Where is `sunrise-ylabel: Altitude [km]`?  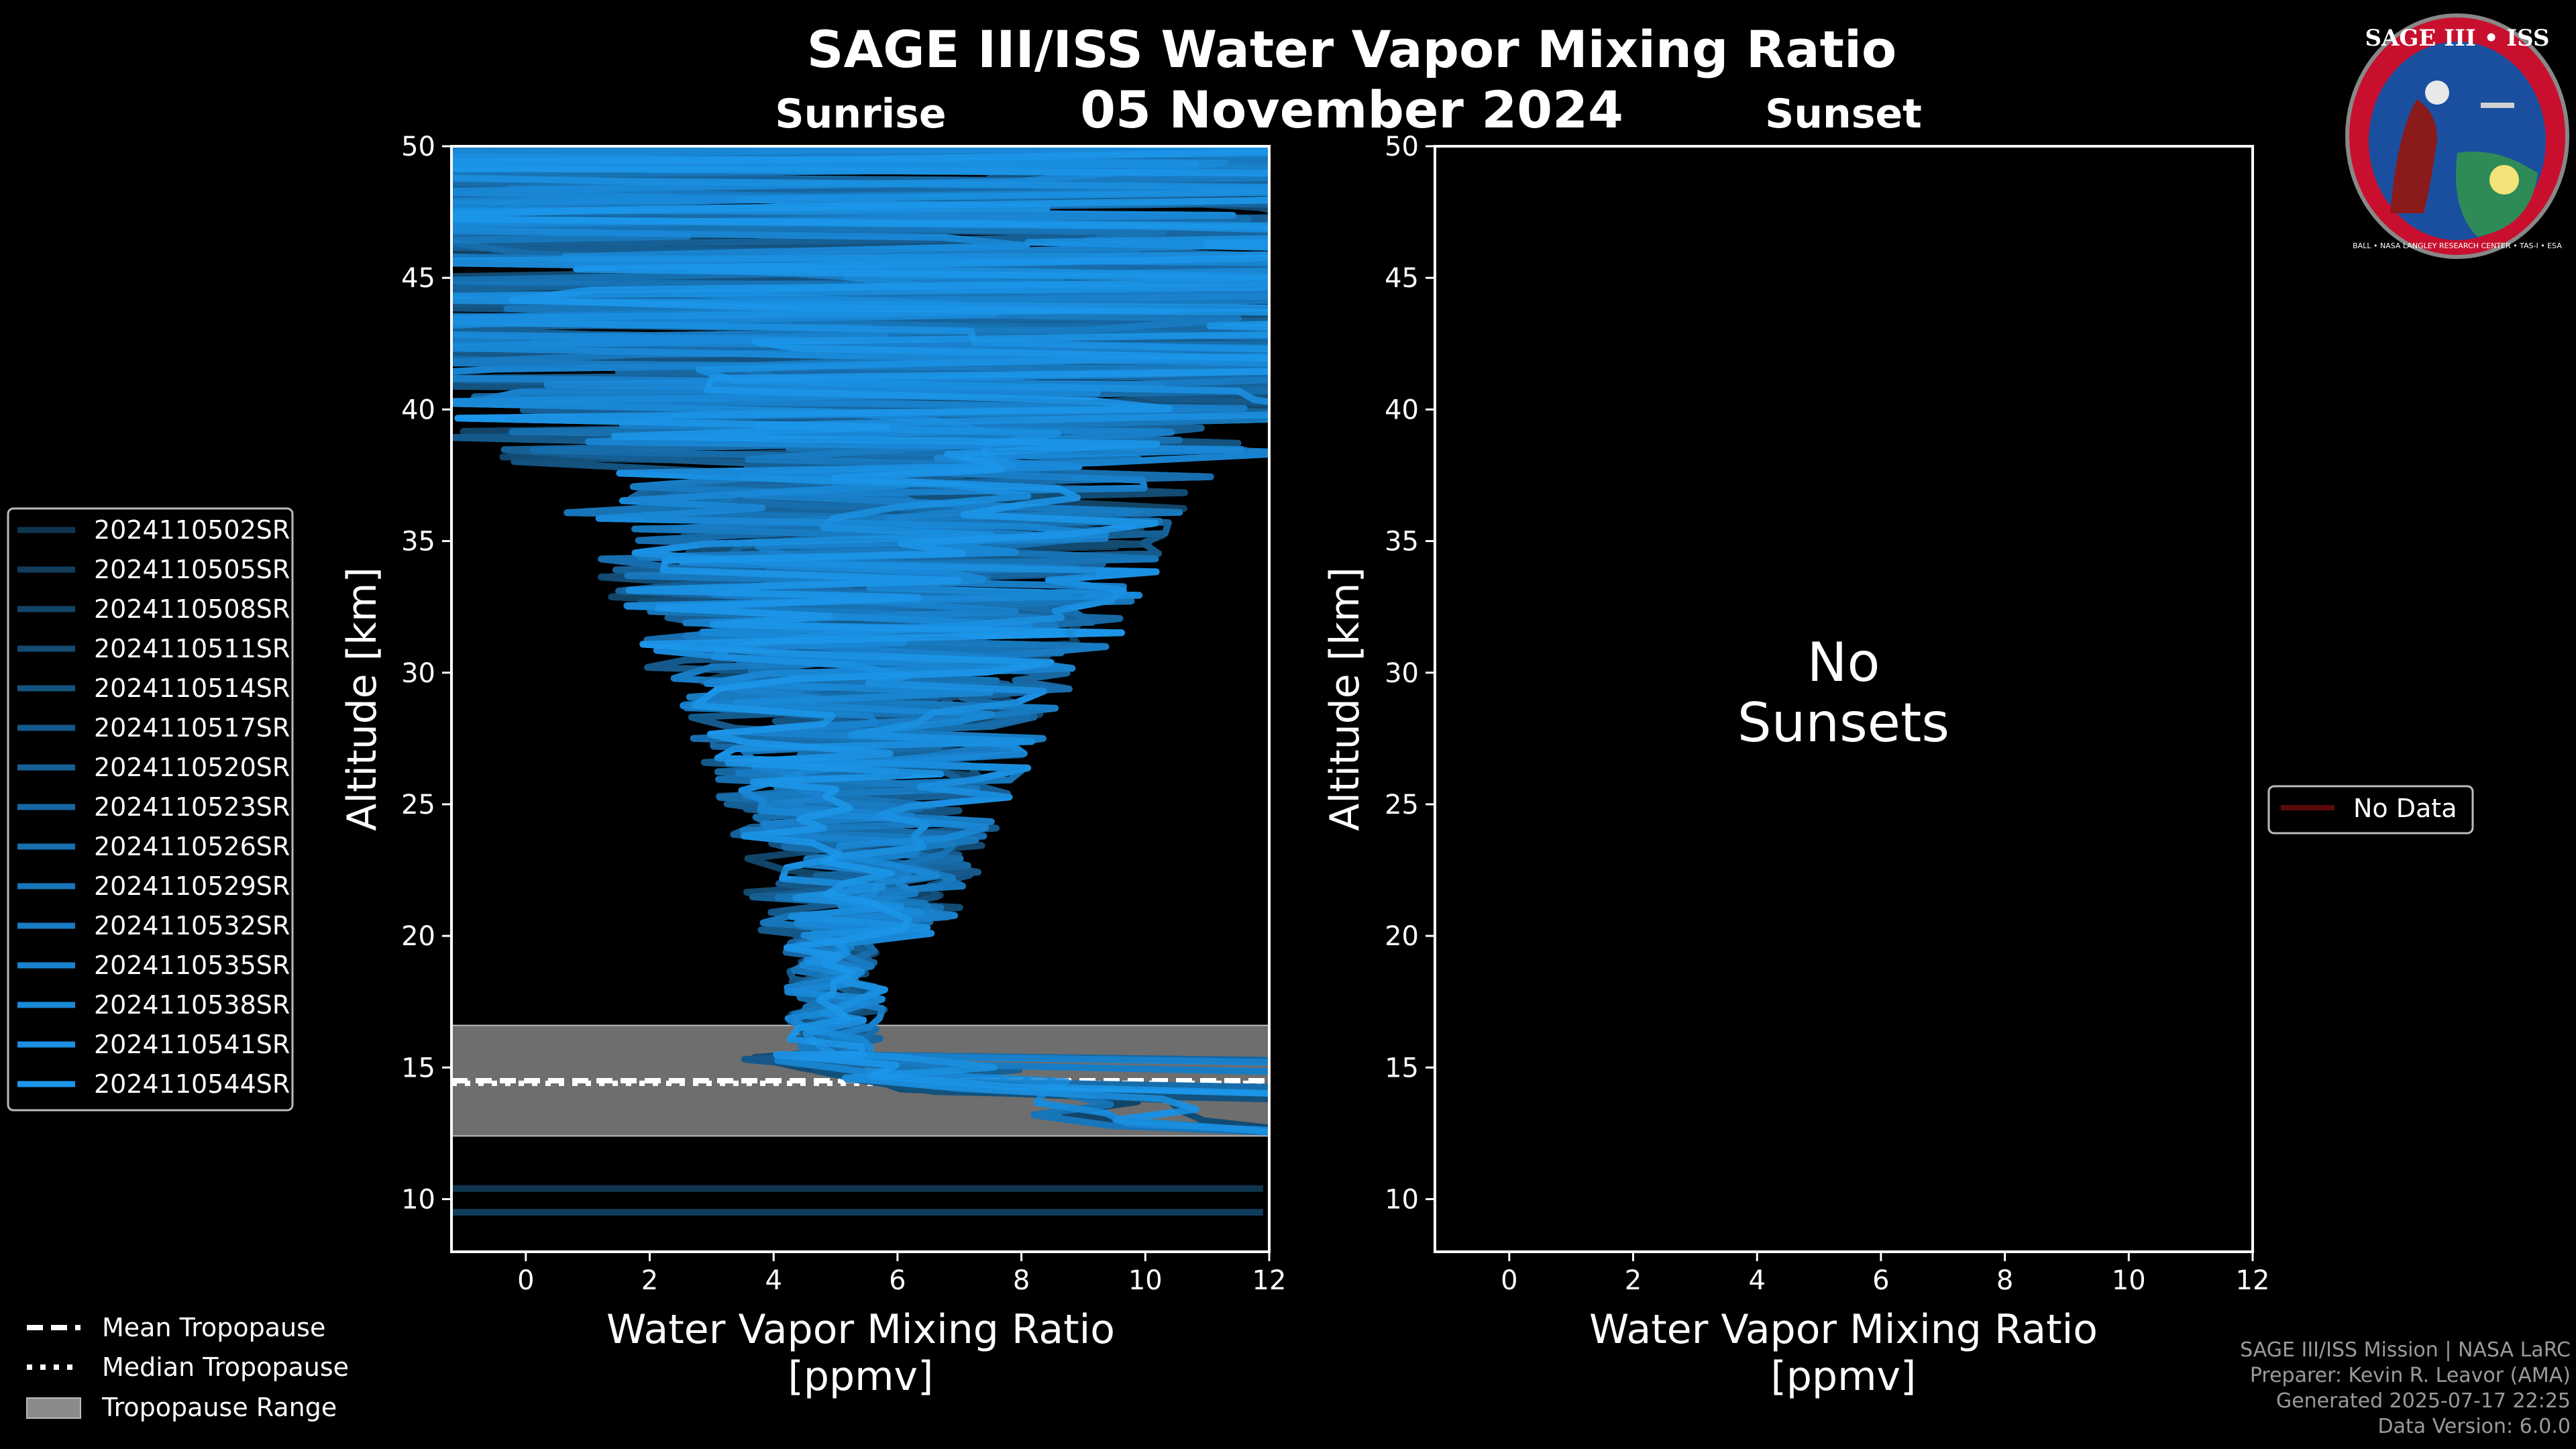 sunrise-ylabel: Altitude [km] is located at coordinates (362, 699).